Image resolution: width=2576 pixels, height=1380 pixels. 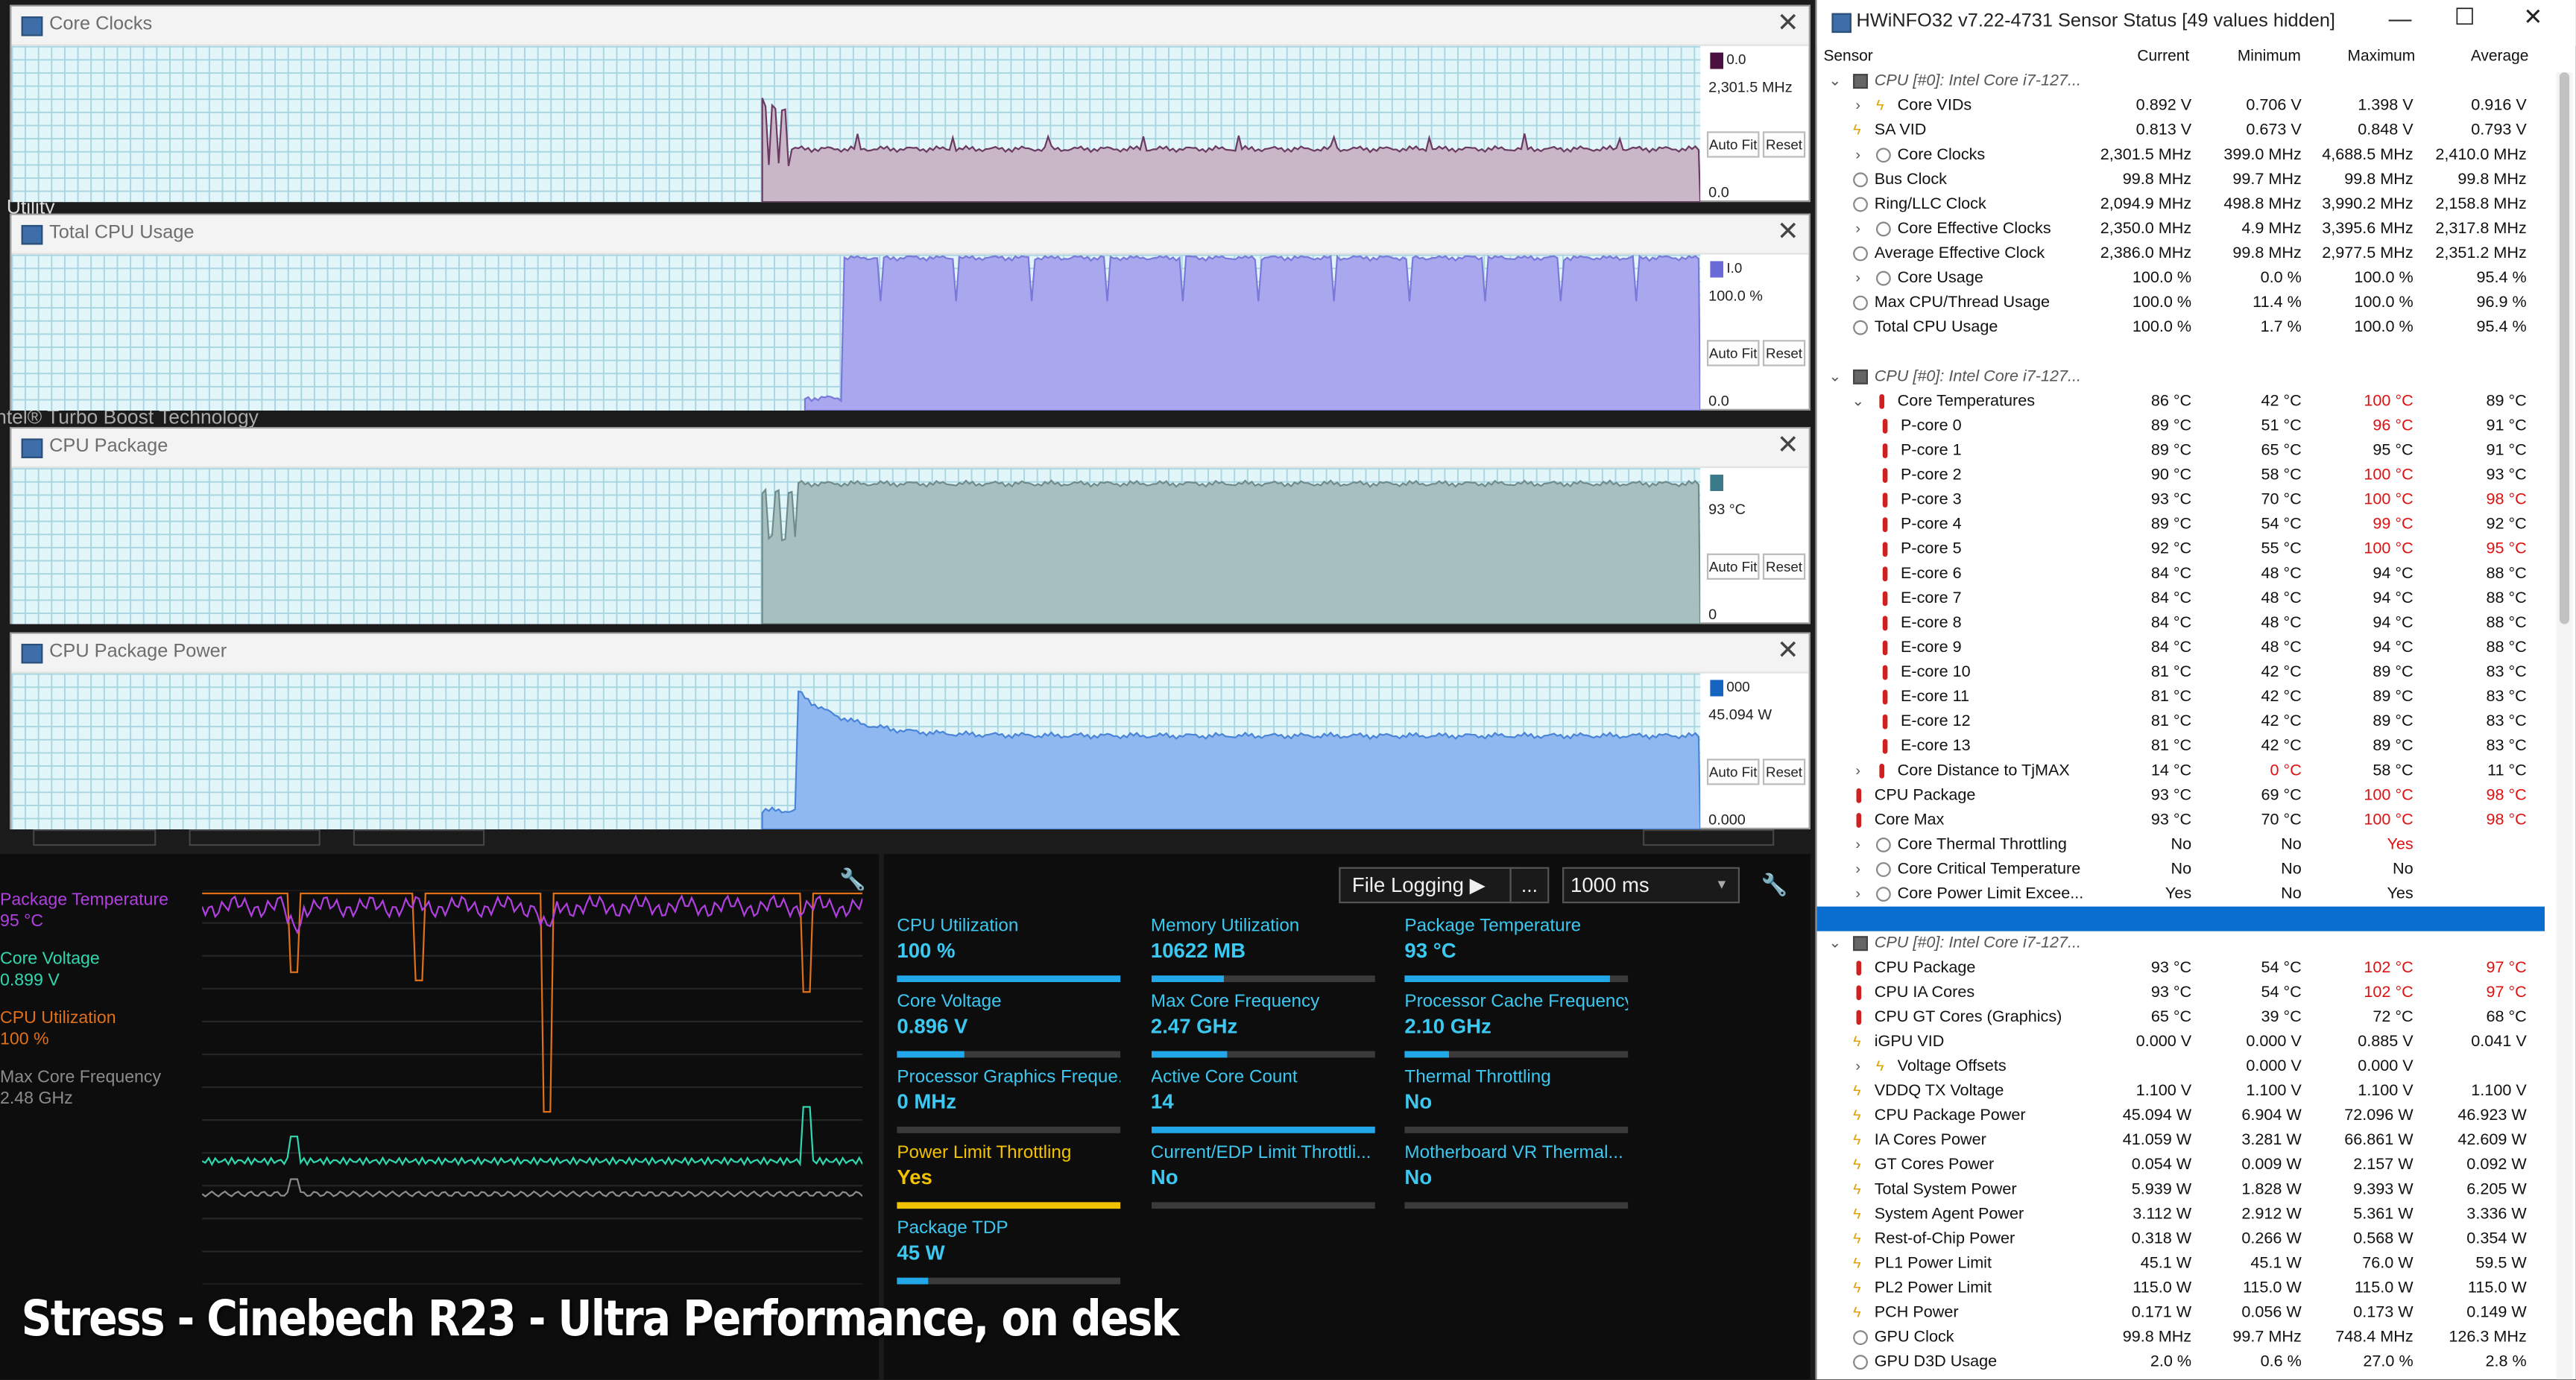 What do you see at coordinates (2181, 722) in the screenshot?
I see `sensor-row: E-core 12 81 °C 42 °C 89 °C 83 °C` at bounding box center [2181, 722].